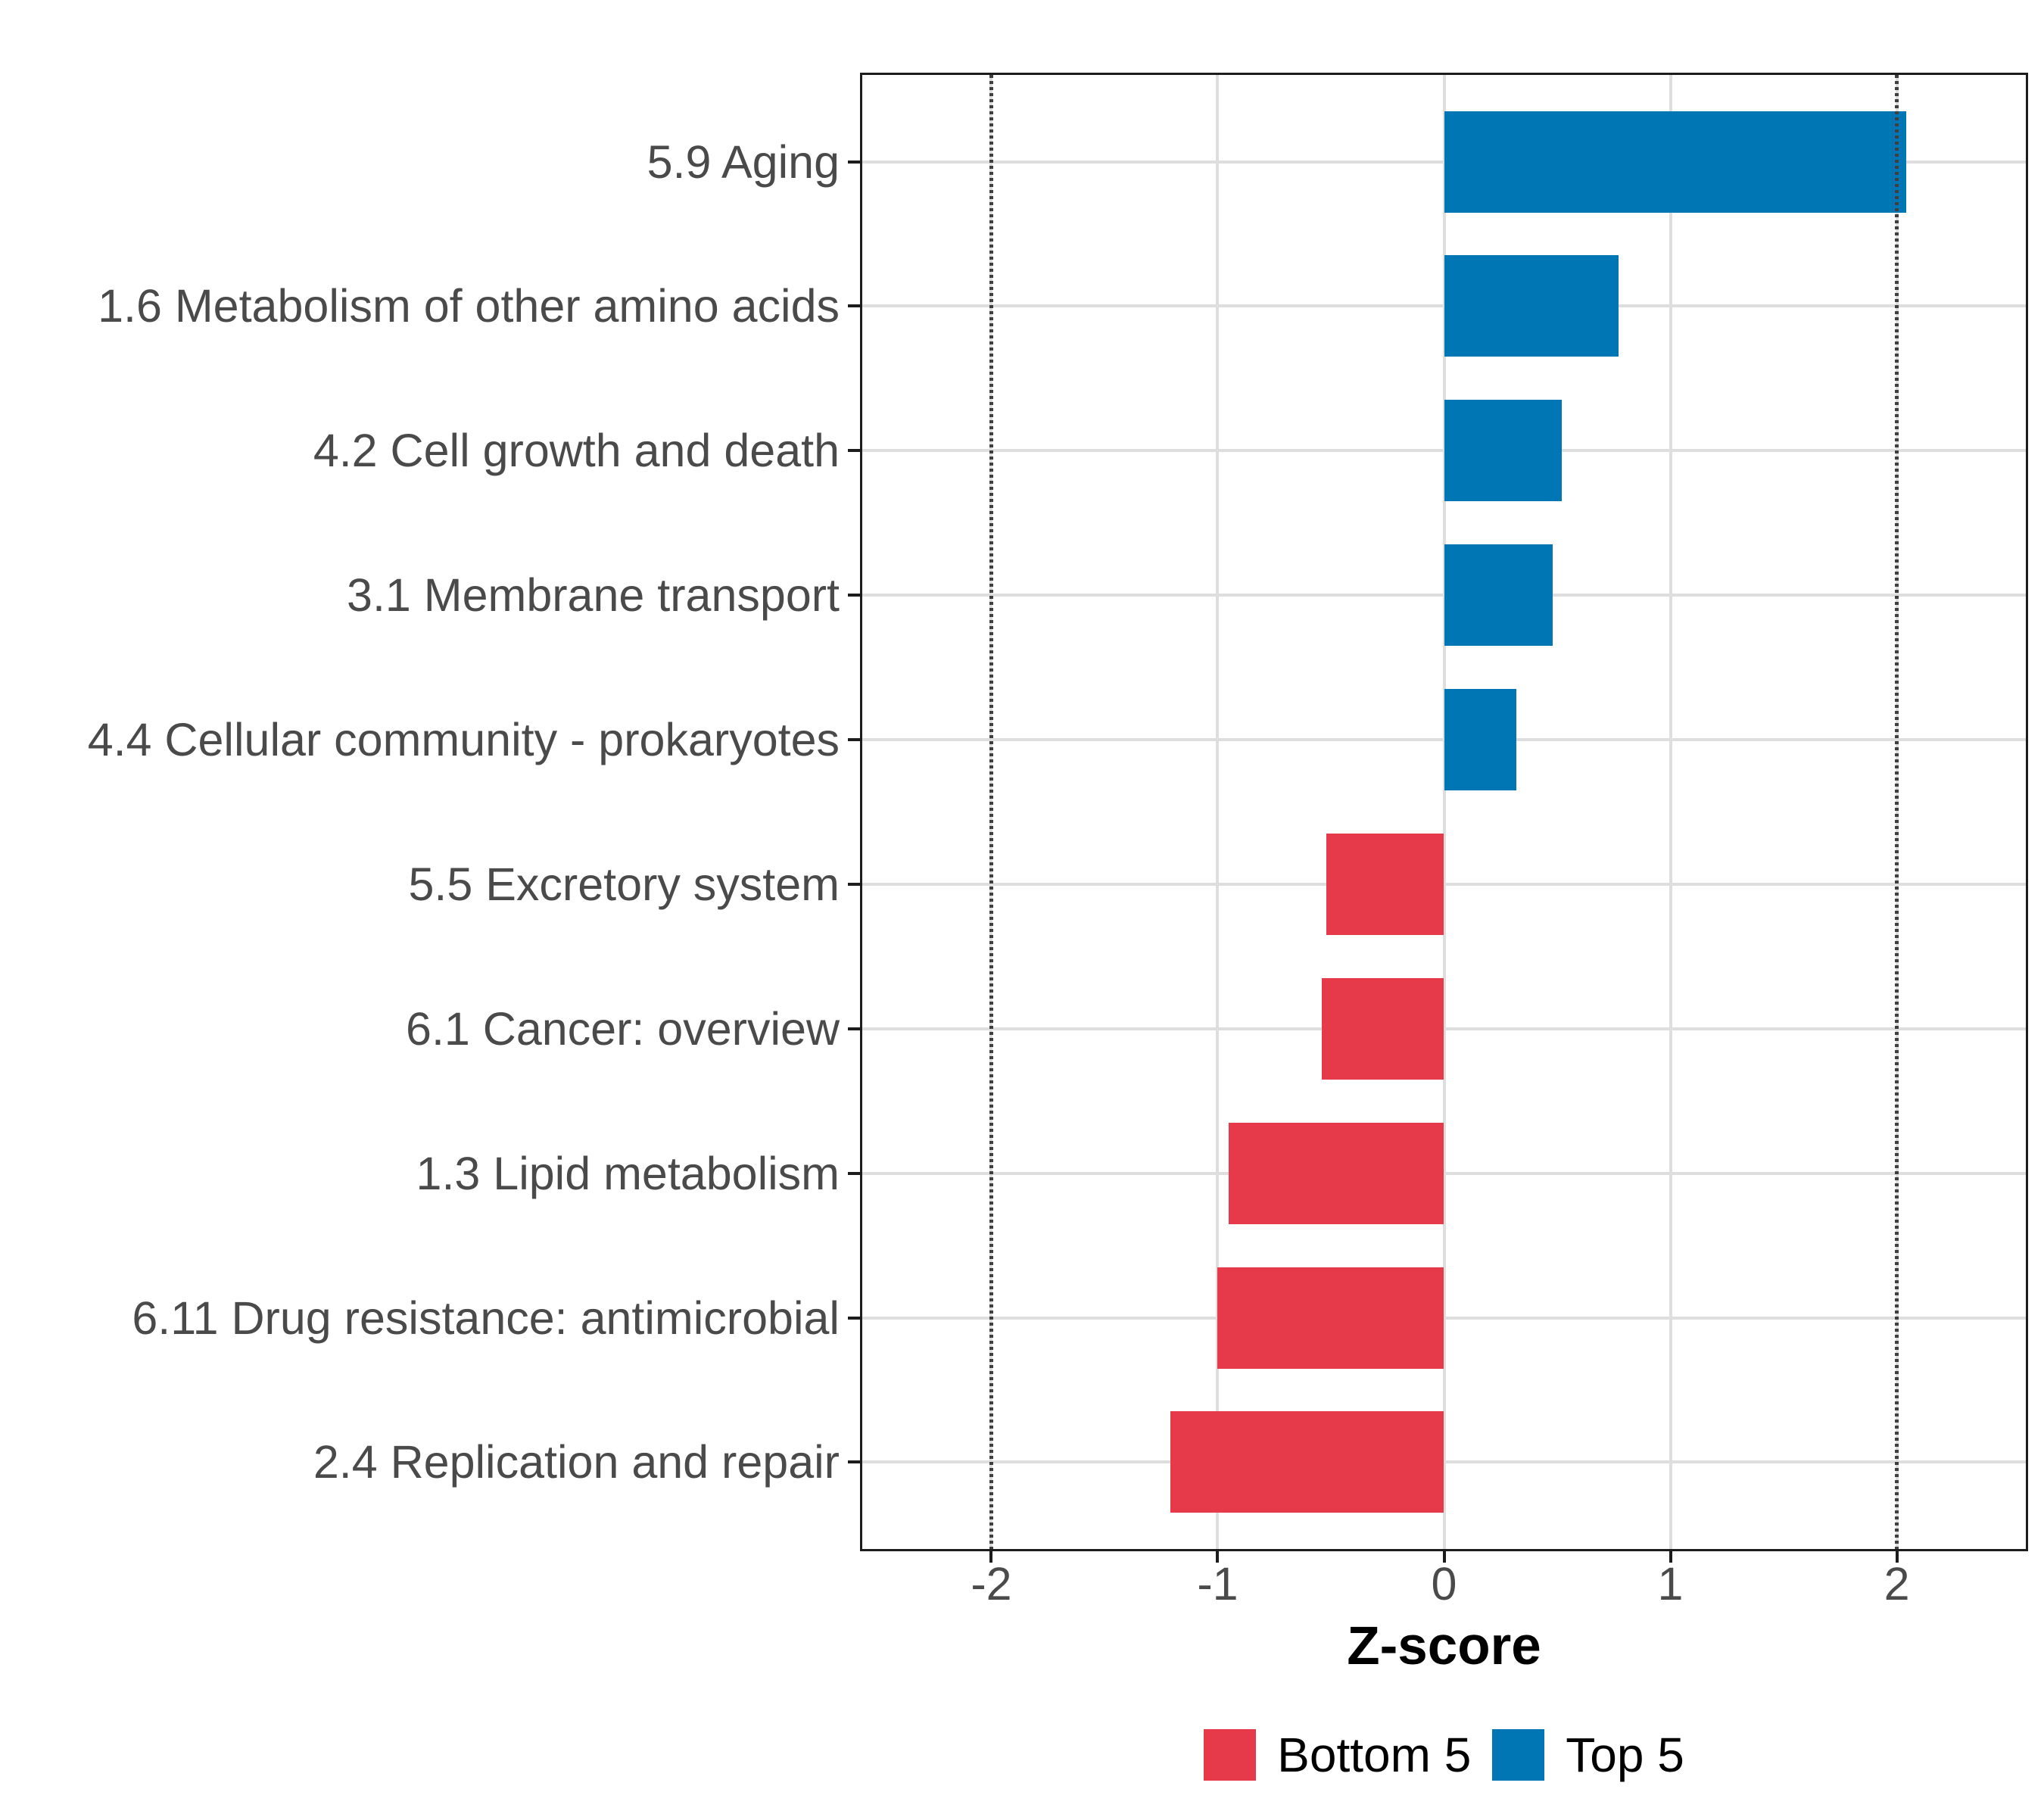  What do you see at coordinates (469, 306) in the screenshot?
I see `y-category-label: 1.6 Metabolism of other amino acids` at bounding box center [469, 306].